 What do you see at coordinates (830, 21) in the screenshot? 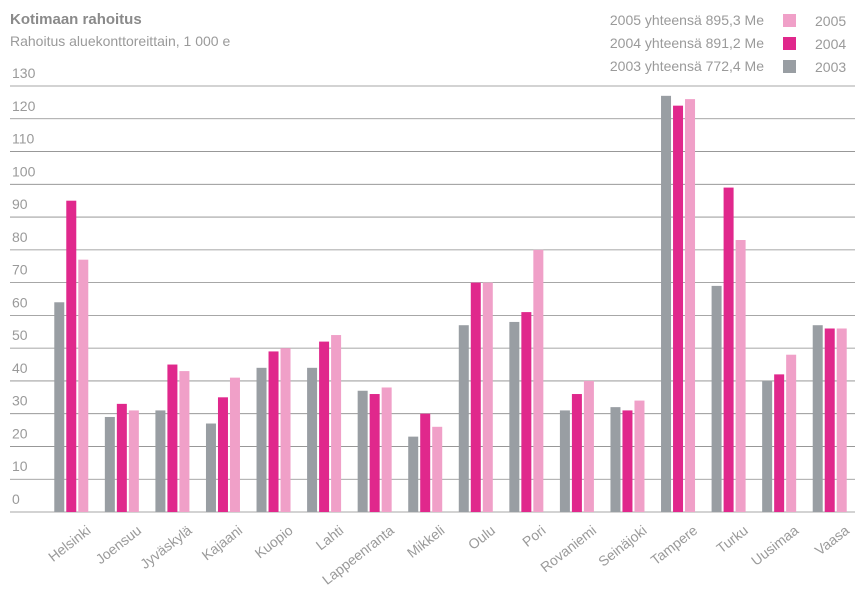
I see `legend-label: 2005` at bounding box center [830, 21].